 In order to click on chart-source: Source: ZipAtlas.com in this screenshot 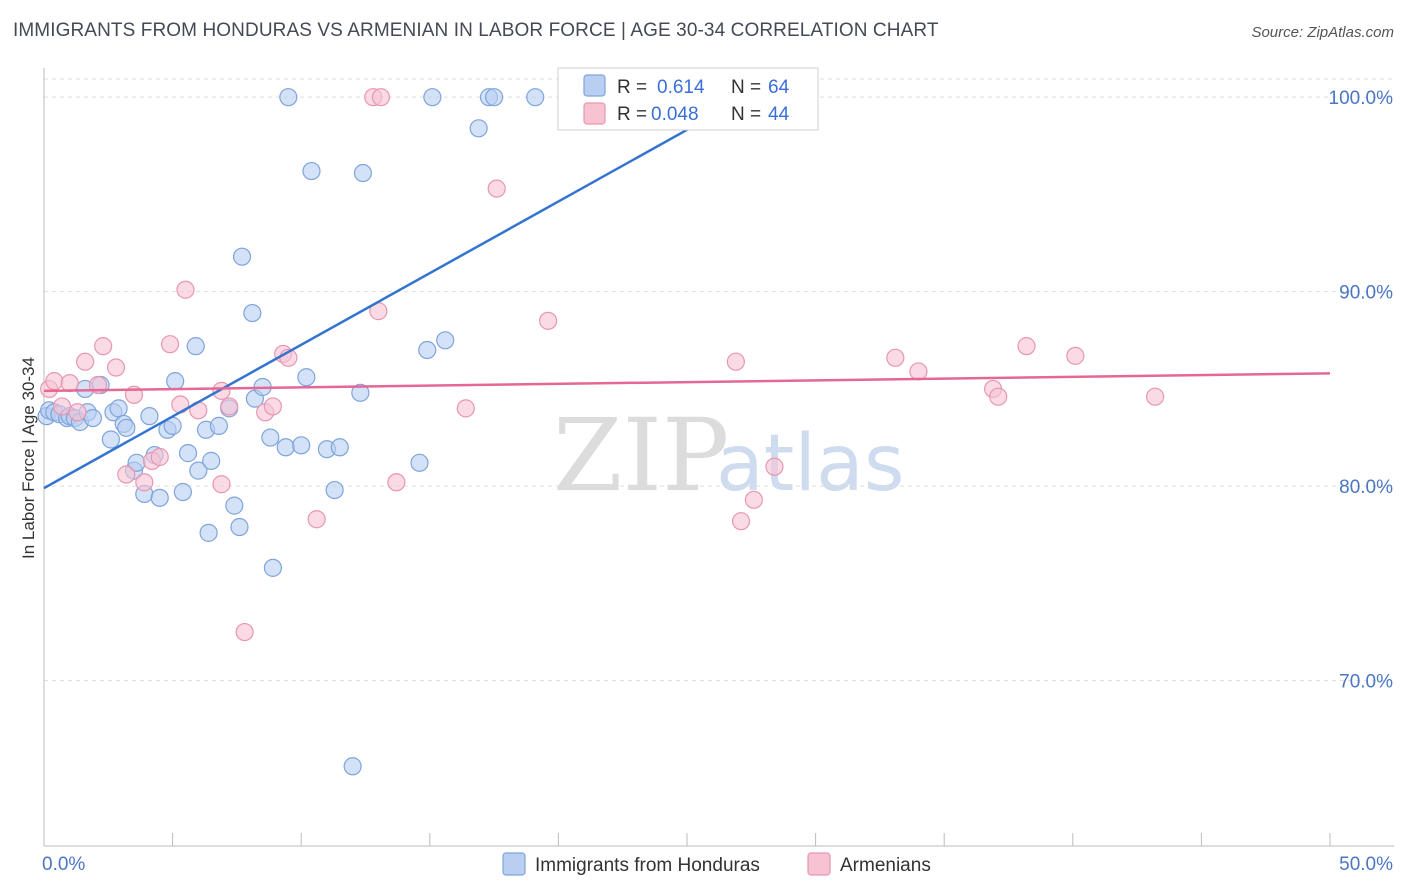, I will do `click(1322, 32)`.